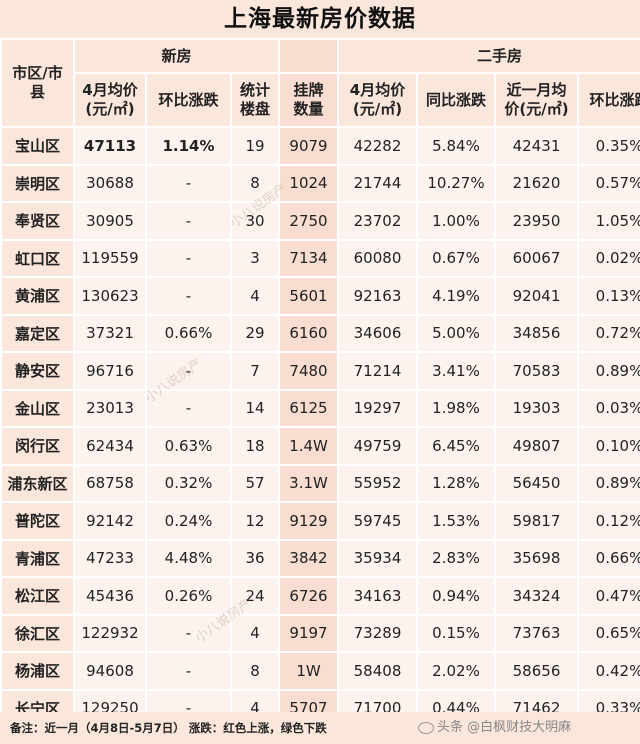  Describe the element at coordinates (320, 146) in the screenshot. I see `table-row: 宝山区 47113 1.14% 19 9079 42282 5.84% 42431 0.35%` at that location.